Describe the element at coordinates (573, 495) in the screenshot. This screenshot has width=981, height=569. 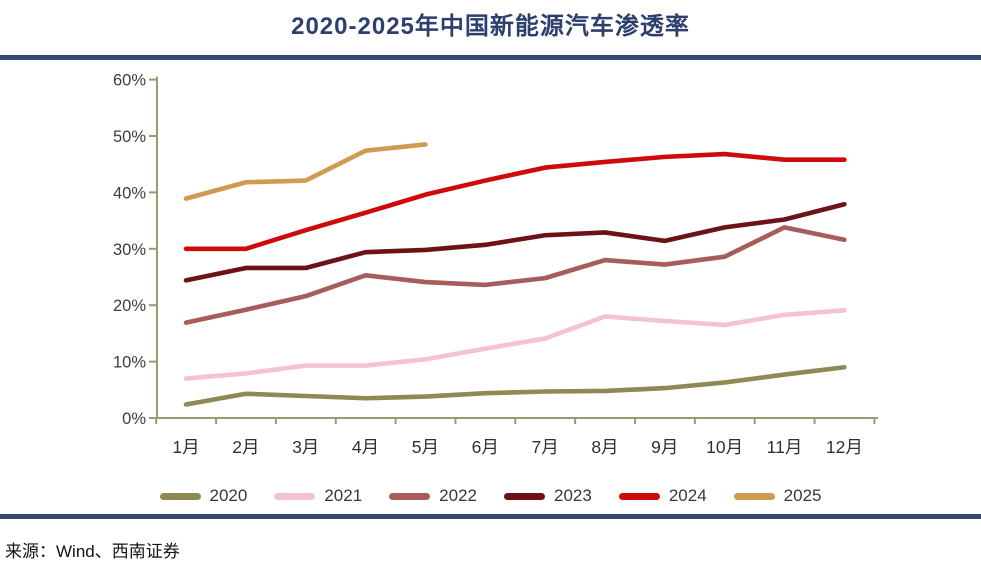
I see `legend-label-2023: 2023` at that location.